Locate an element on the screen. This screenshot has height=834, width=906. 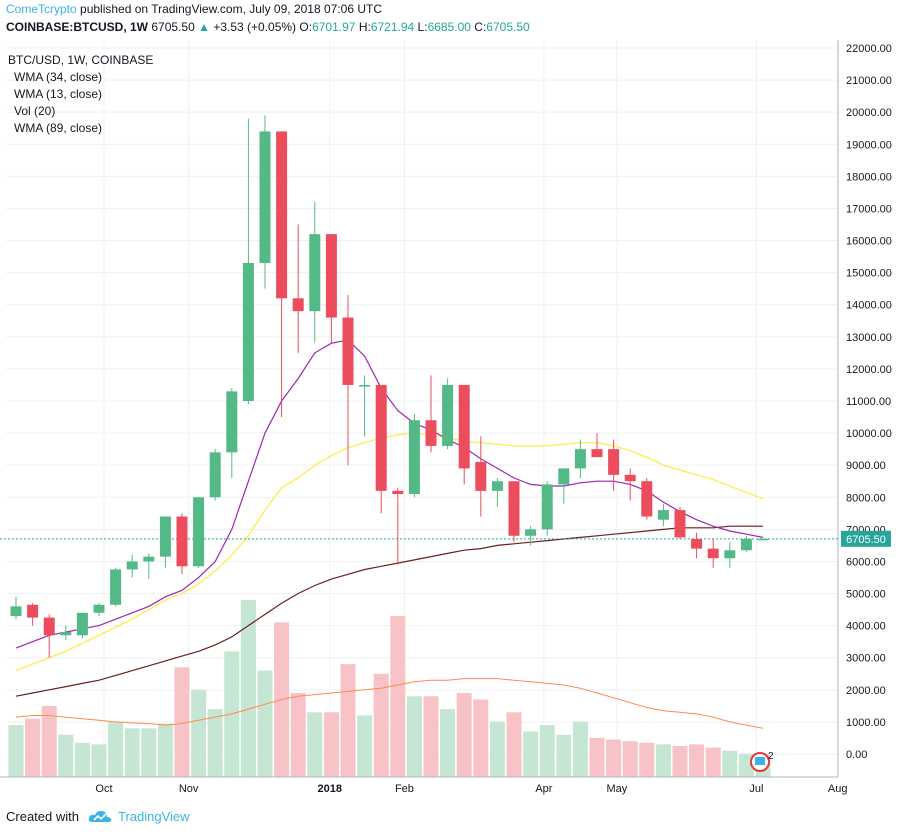
x-tick-label: Feb is located at coordinates (404, 789).